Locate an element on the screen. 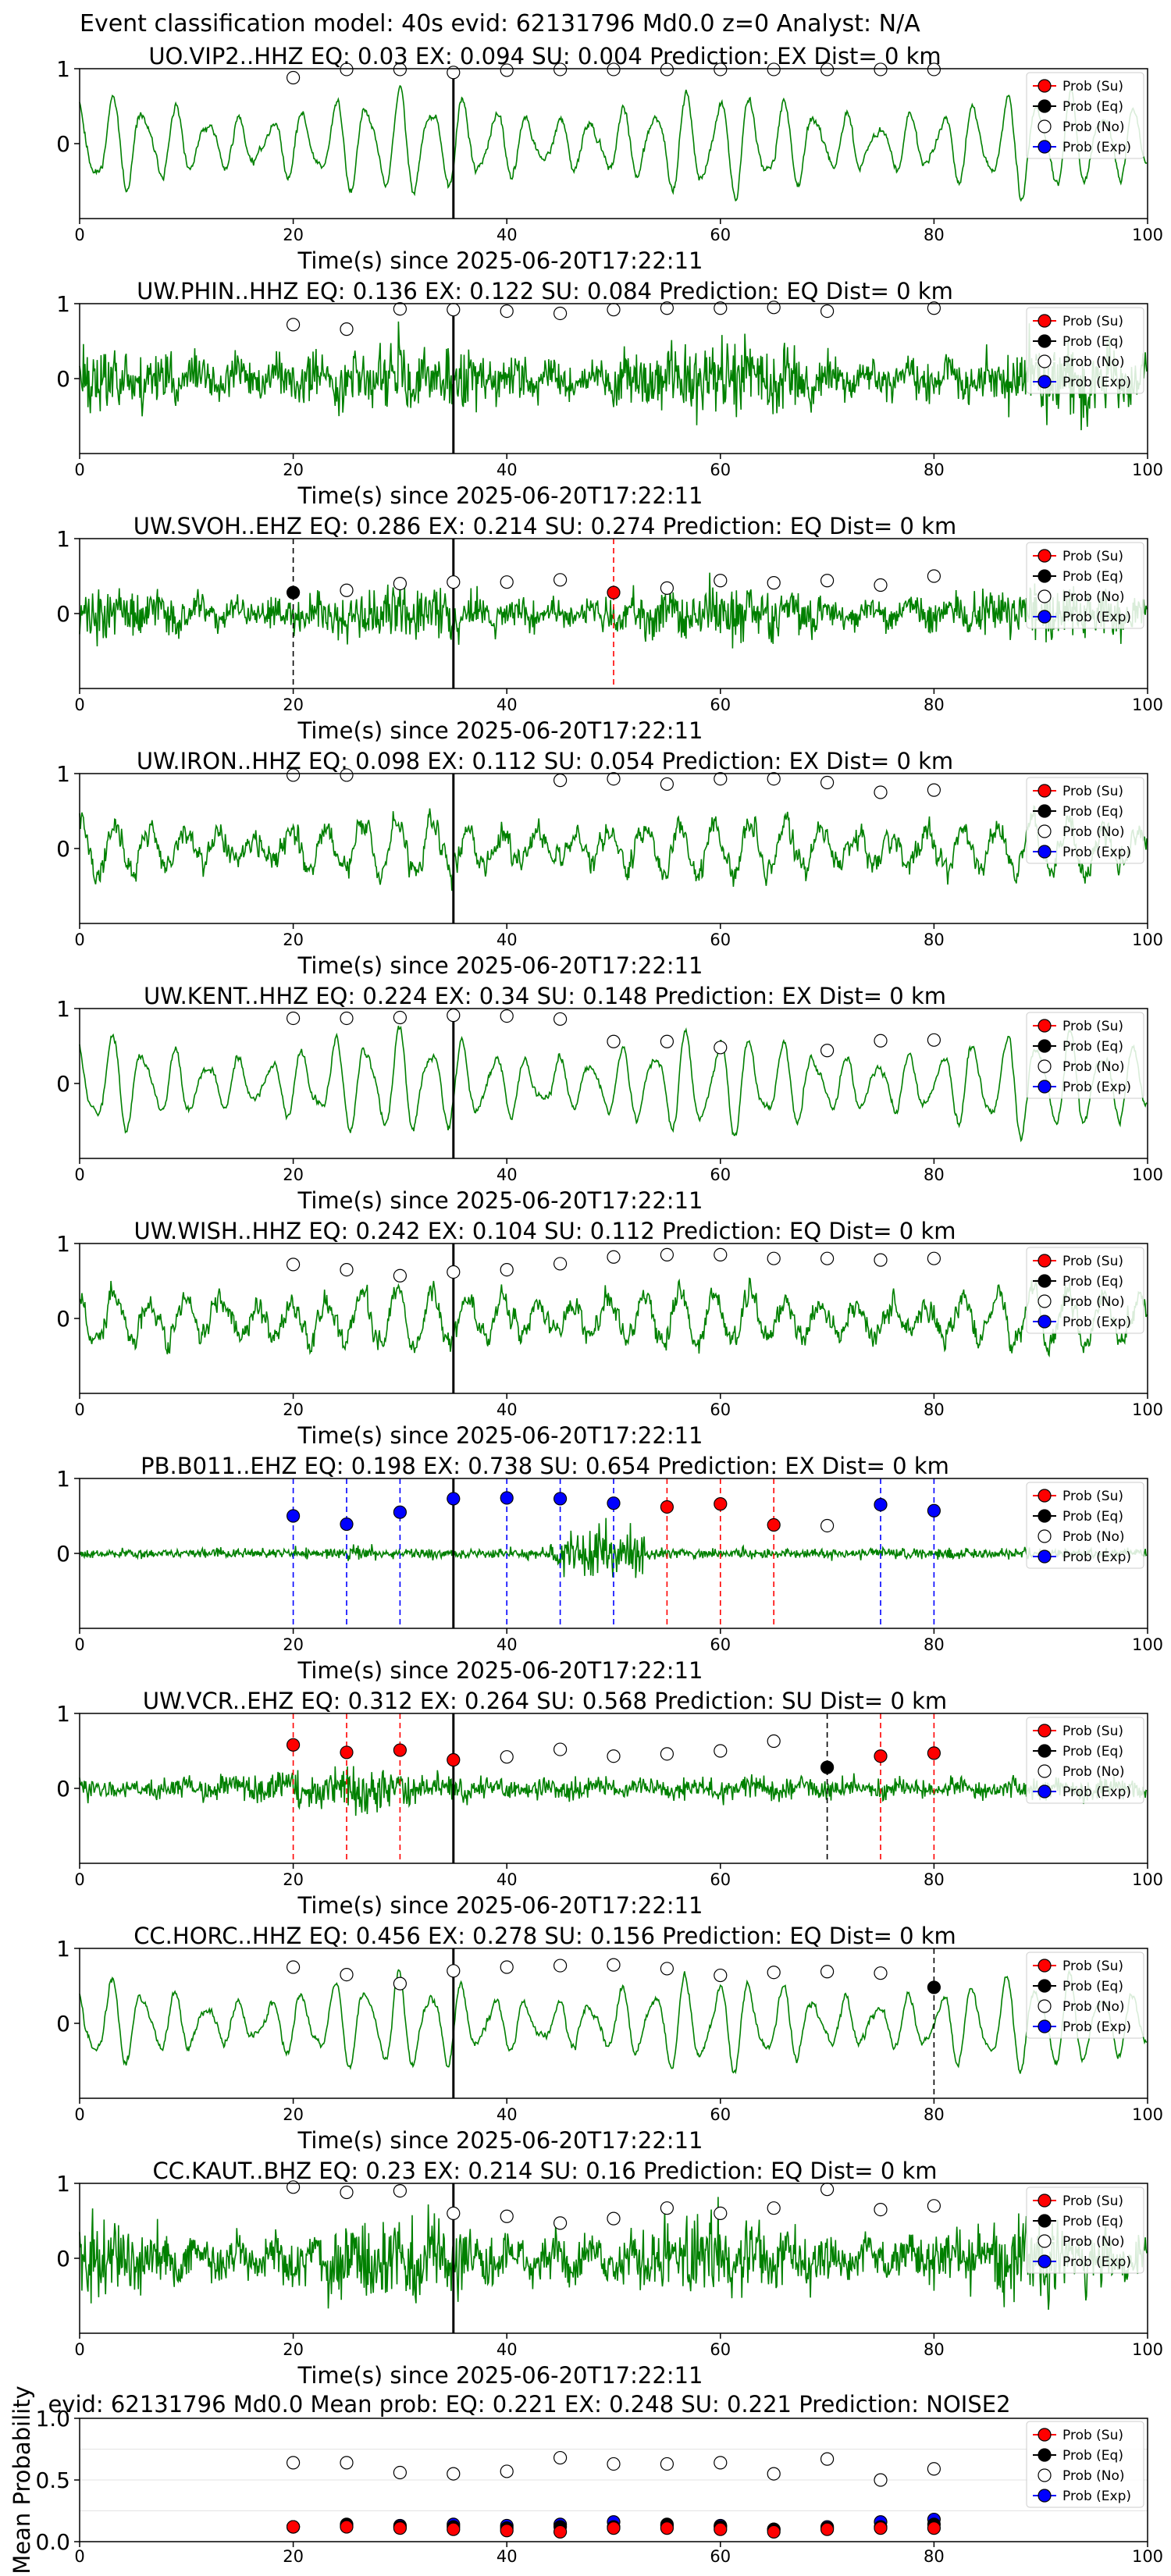 This screenshot has width=1171, height=2576. x-tick-label: 20 is located at coordinates (293, 939).